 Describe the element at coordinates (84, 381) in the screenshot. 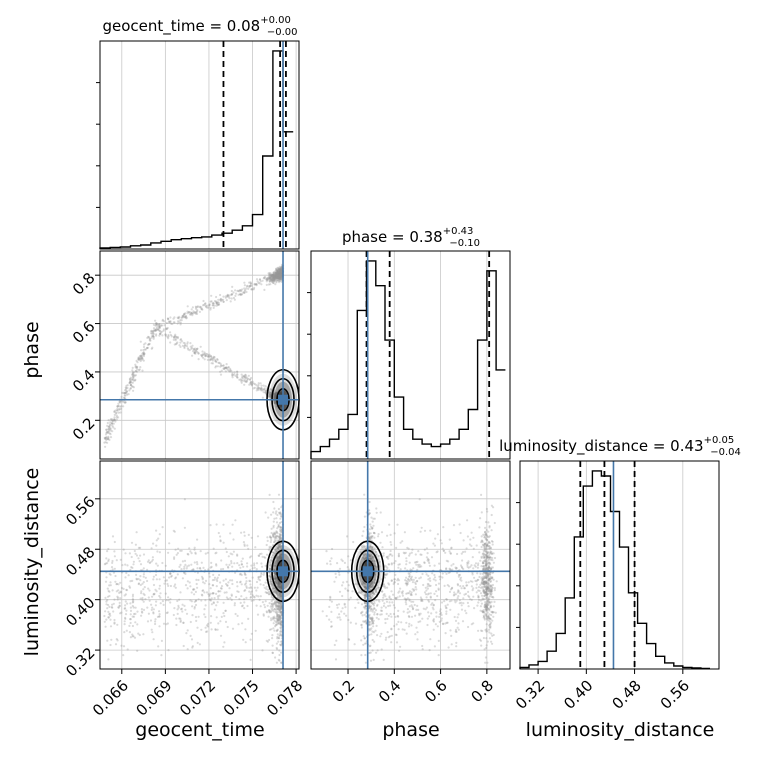

I see `ytick-label: 0.4` at that location.